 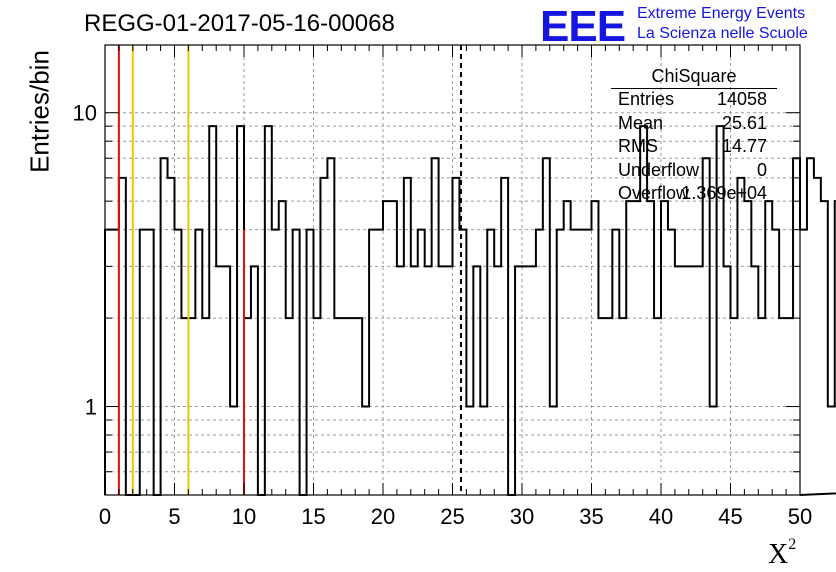 What do you see at coordinates (646, 99) in the screenshot?
I see `stats-label: Entries` at bounding box center [646, 99].